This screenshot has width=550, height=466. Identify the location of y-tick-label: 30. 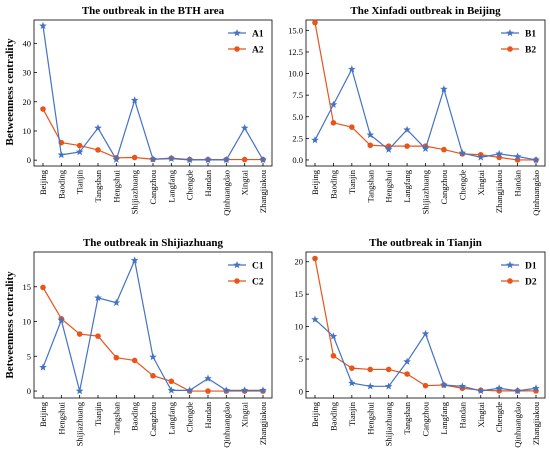
(27, 73).